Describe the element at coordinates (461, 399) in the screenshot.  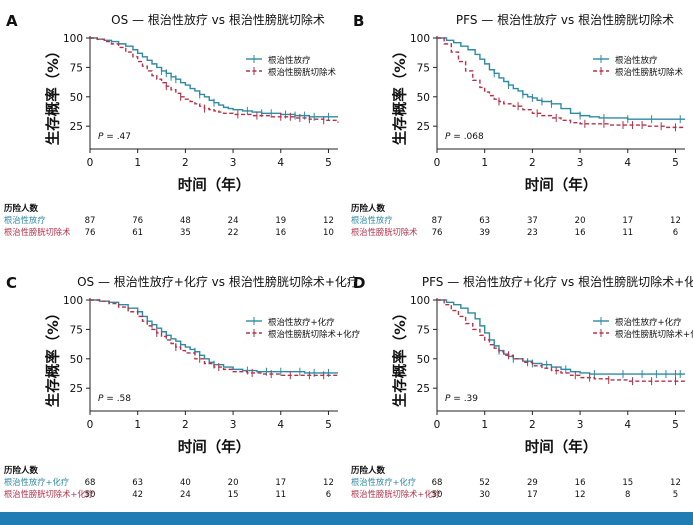
I see `p-value-label: P = .39` at that location.